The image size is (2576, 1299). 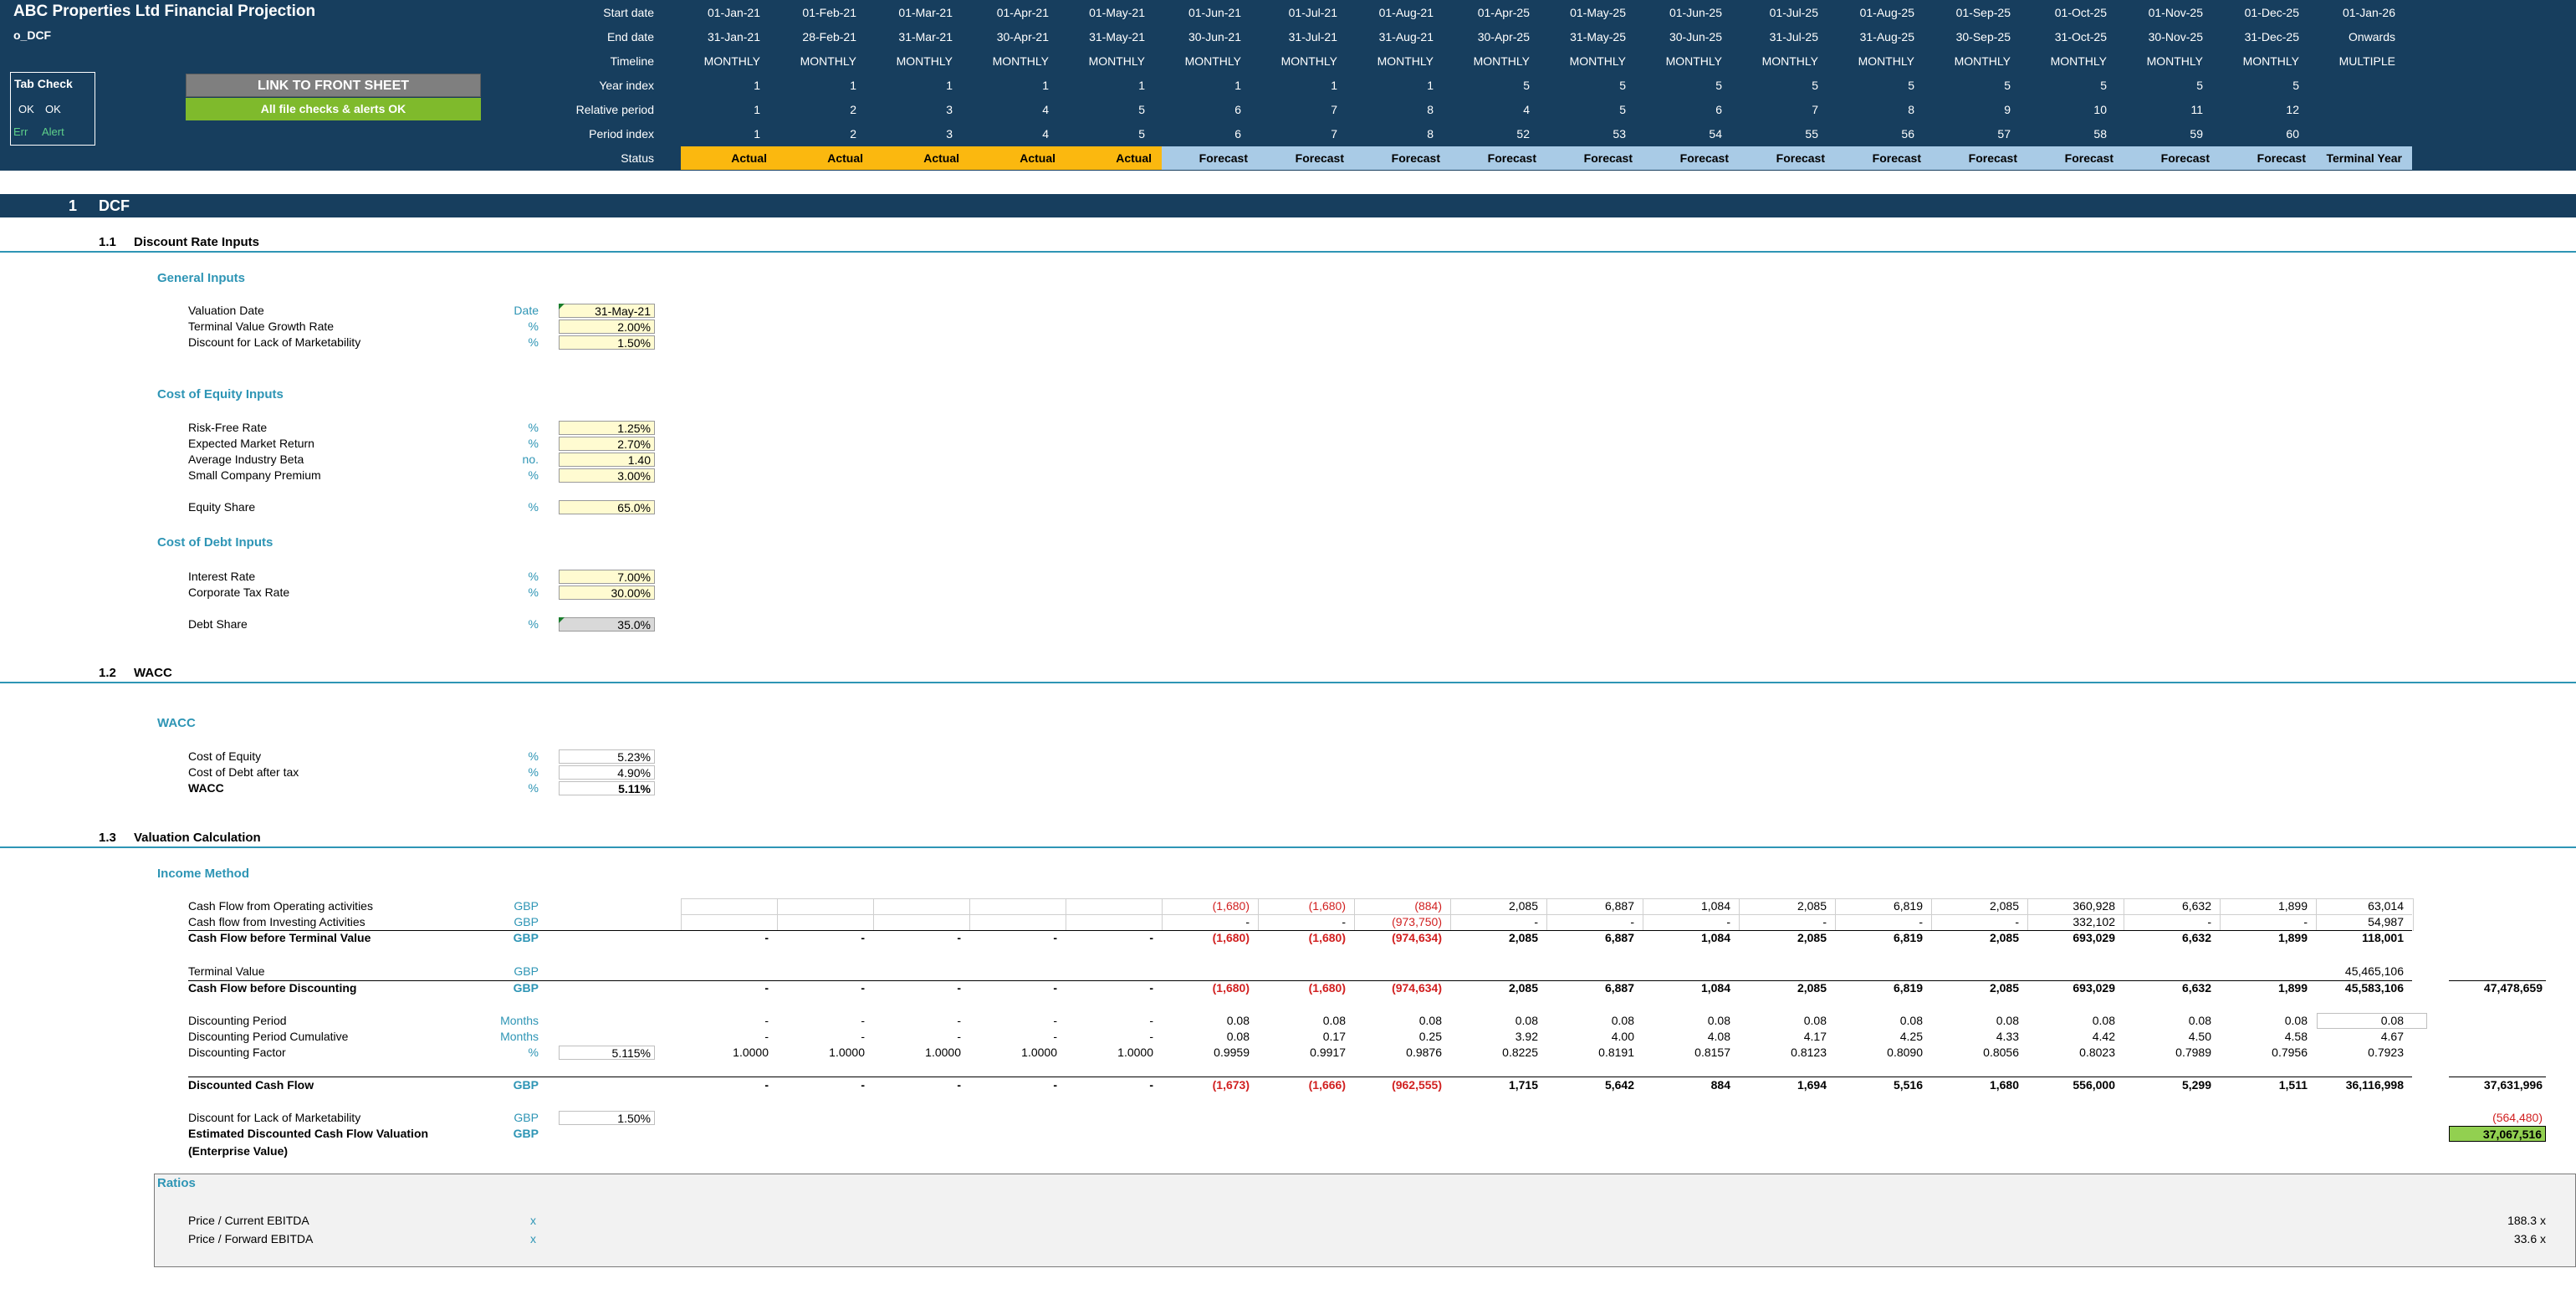 I want to click on header-cell: 1, so click(x=757, y=134).